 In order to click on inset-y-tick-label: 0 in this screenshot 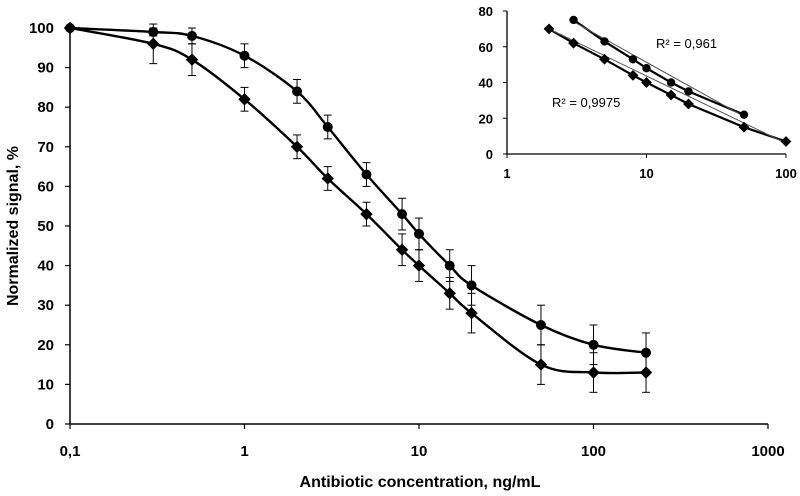, I will do `click(489, 154)`.